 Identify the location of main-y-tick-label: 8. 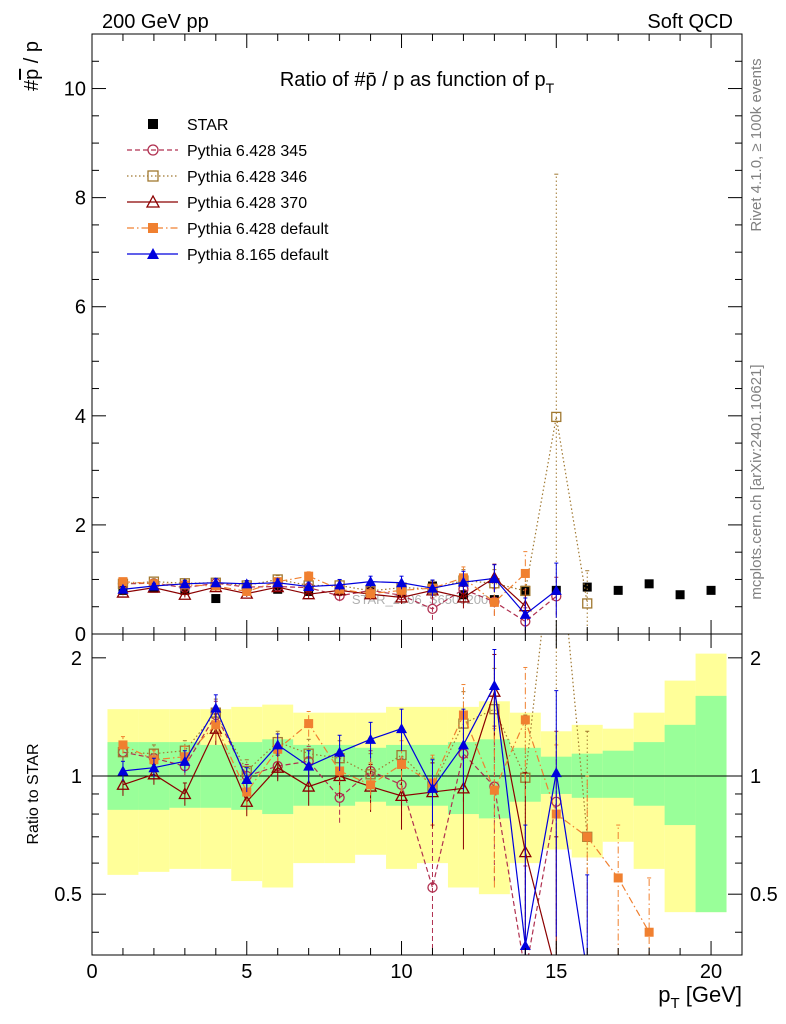
(80, 199).